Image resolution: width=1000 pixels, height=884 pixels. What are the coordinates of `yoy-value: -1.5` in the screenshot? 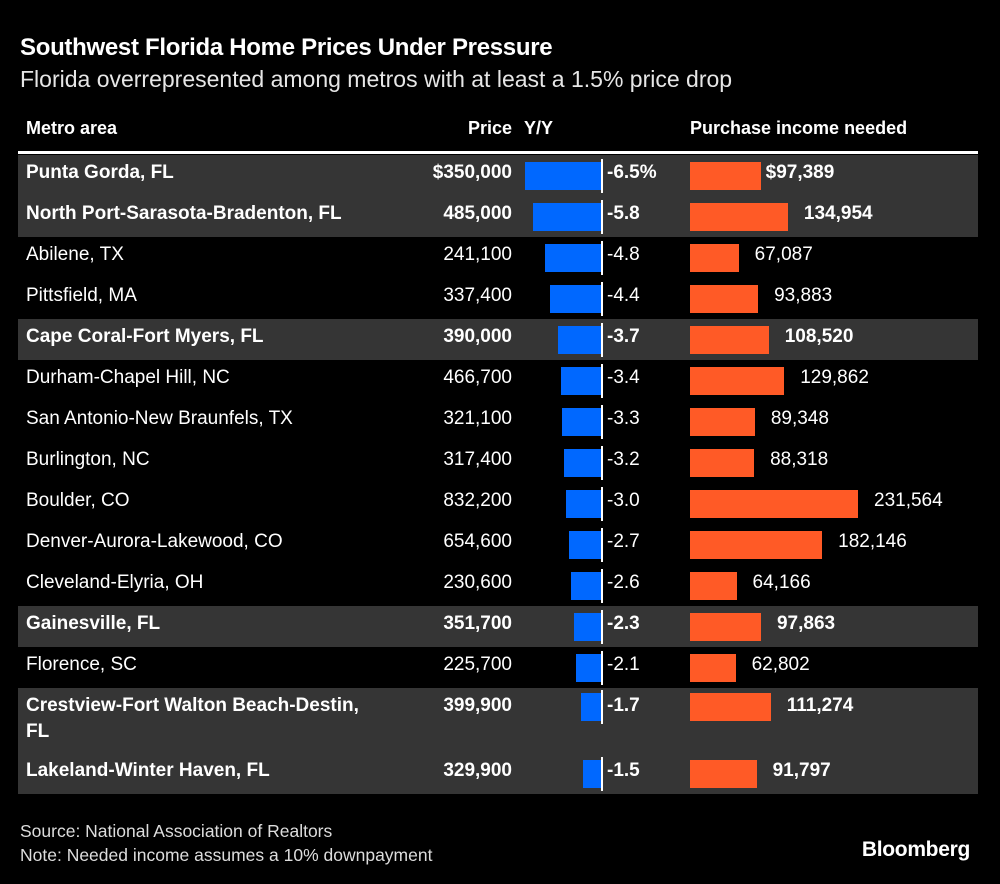 It's located at (623, 770).